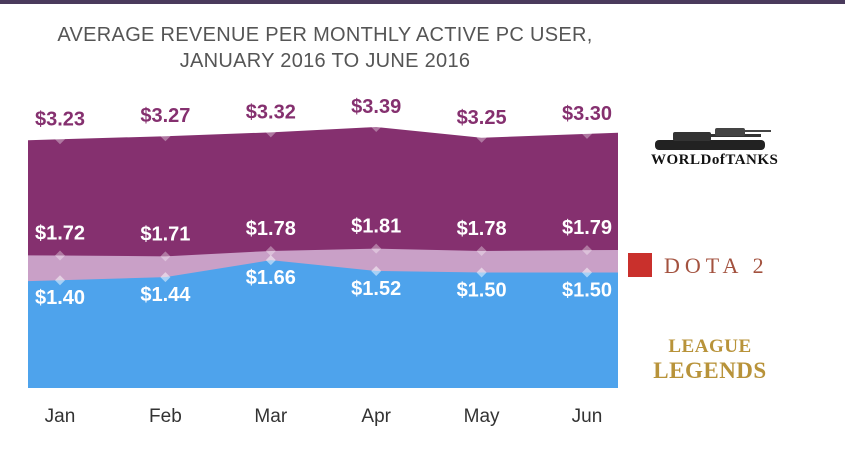  Describe the element at coordinates (482, 229) in the screenshot. I see `data-label-dota2-4: $1.78` at that location.